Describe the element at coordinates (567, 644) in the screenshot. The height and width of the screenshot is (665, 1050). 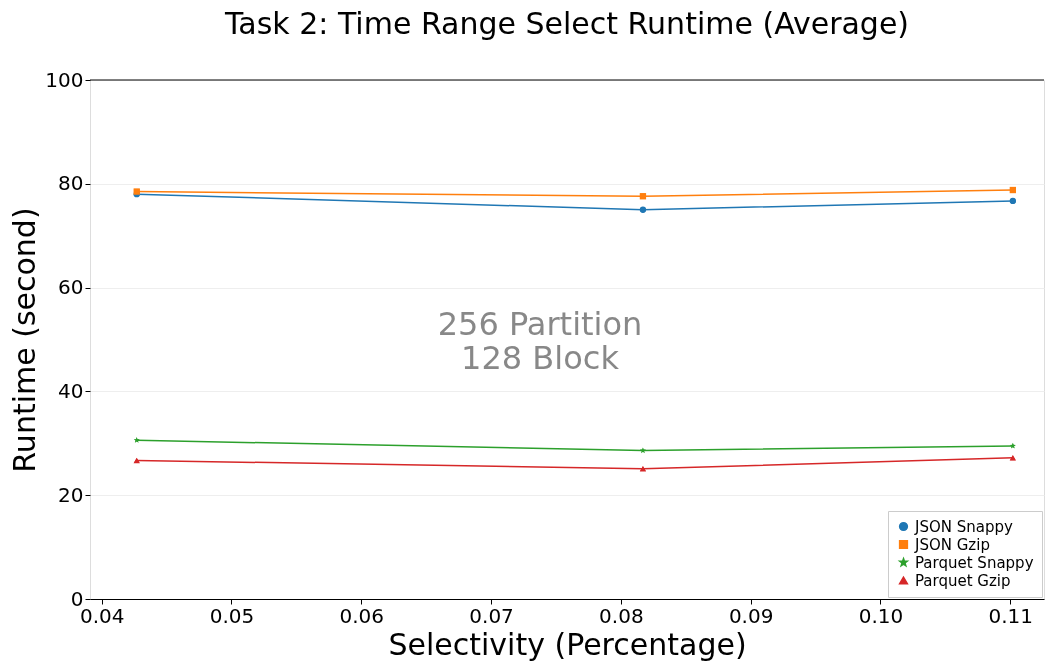
I see `x-axis-title: Selectivity (Percentage)` at that location.